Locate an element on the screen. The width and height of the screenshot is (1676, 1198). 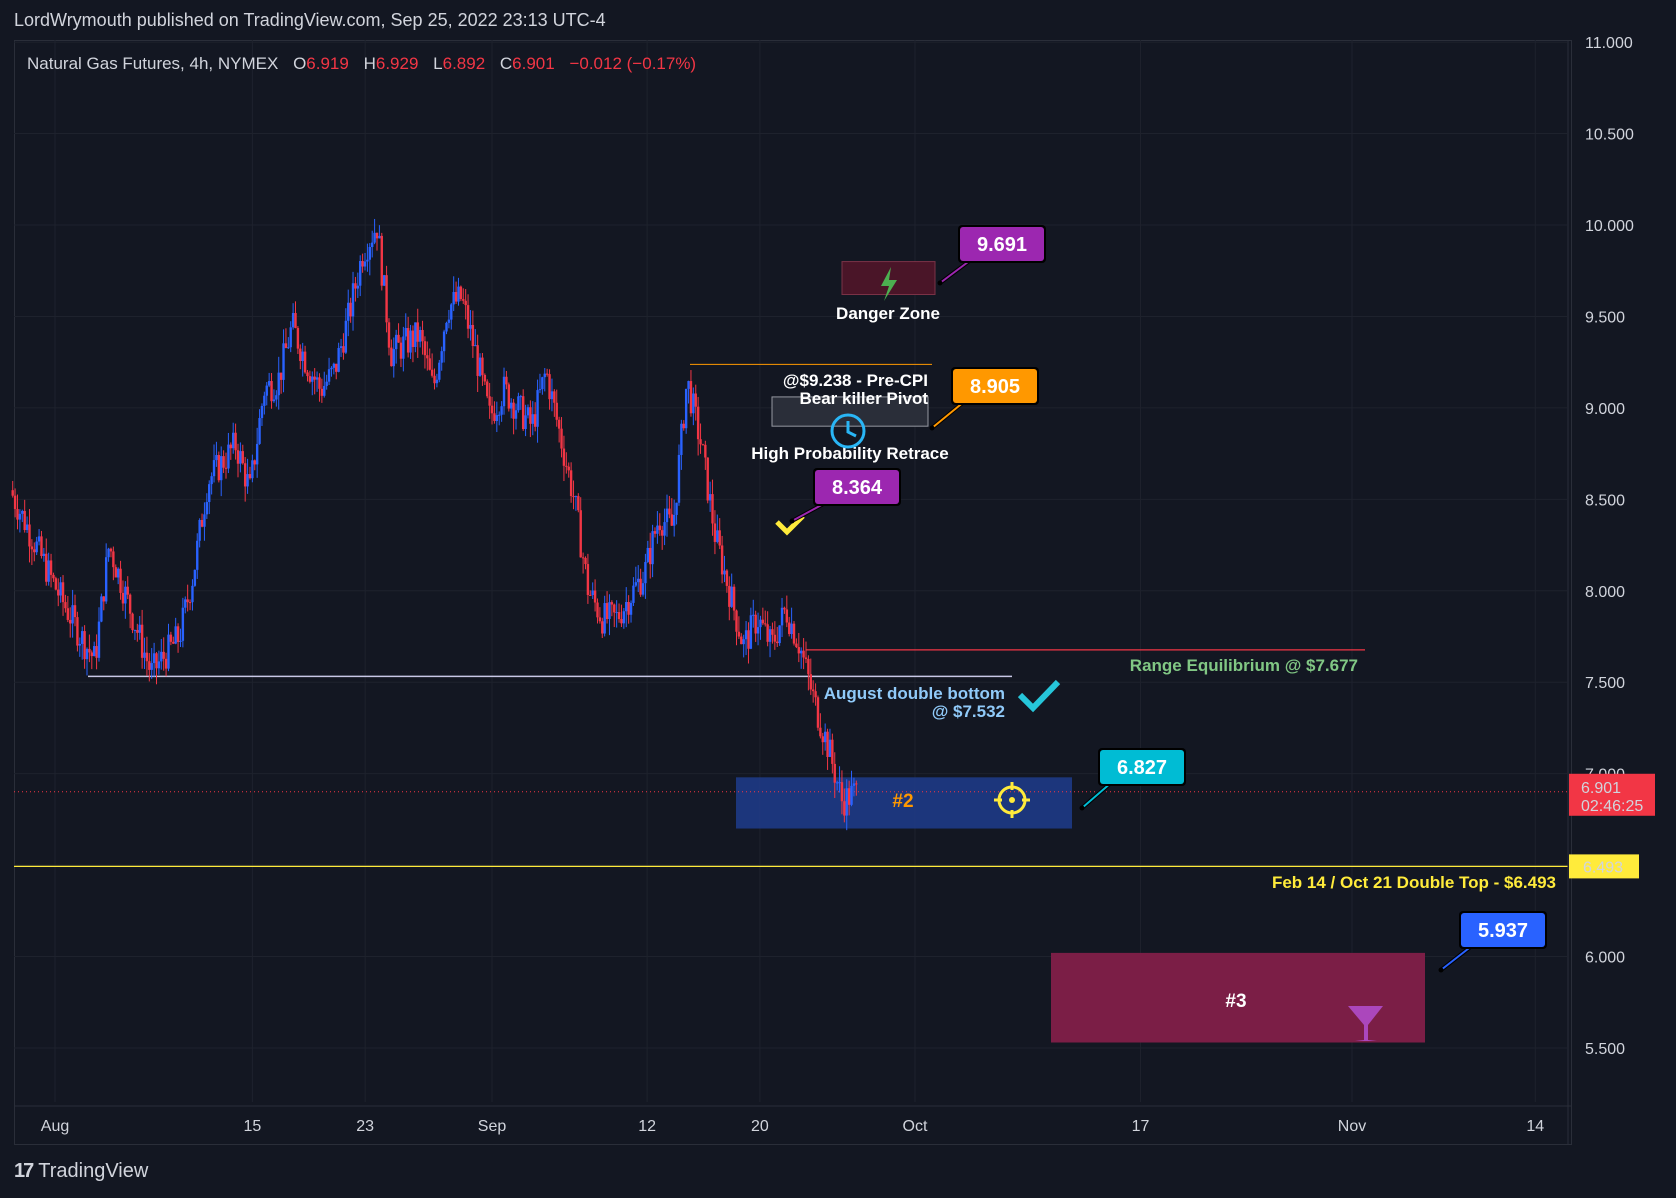
cocktail-glass-icon is located at coordinates (1365, 1023).